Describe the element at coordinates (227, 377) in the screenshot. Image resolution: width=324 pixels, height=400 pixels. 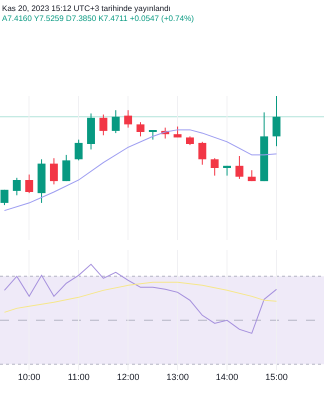
I see `x-tick-label: 14:00` at that location.